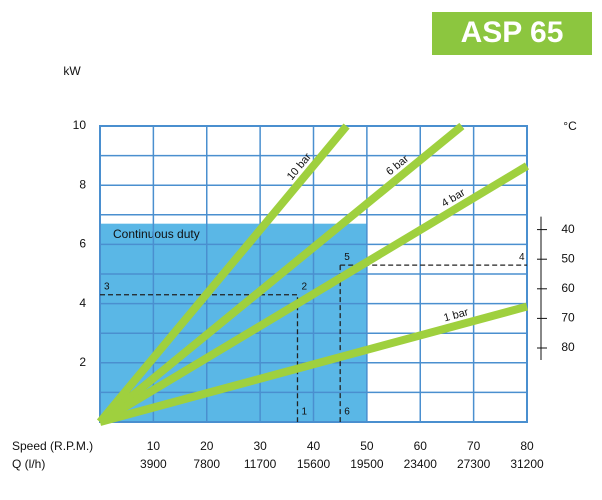 The height and width of the screenshot is (500, 602). Describe the element at coordinates (82, 303) in the screenshot. I see `y-tick-label: 4` at that location.